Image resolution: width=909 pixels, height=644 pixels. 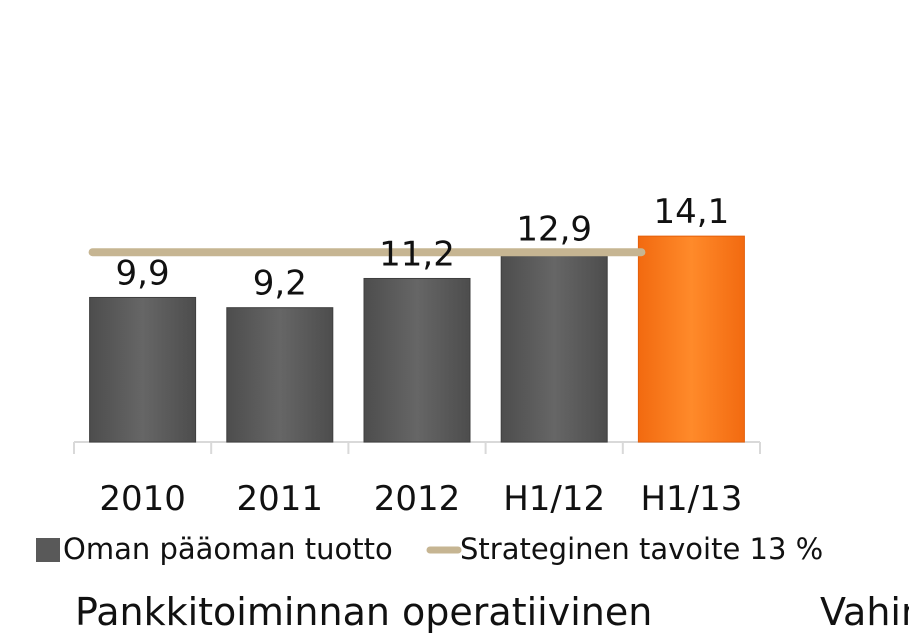 I want to click on category-label: H1/12, so click(x=554, y=499).